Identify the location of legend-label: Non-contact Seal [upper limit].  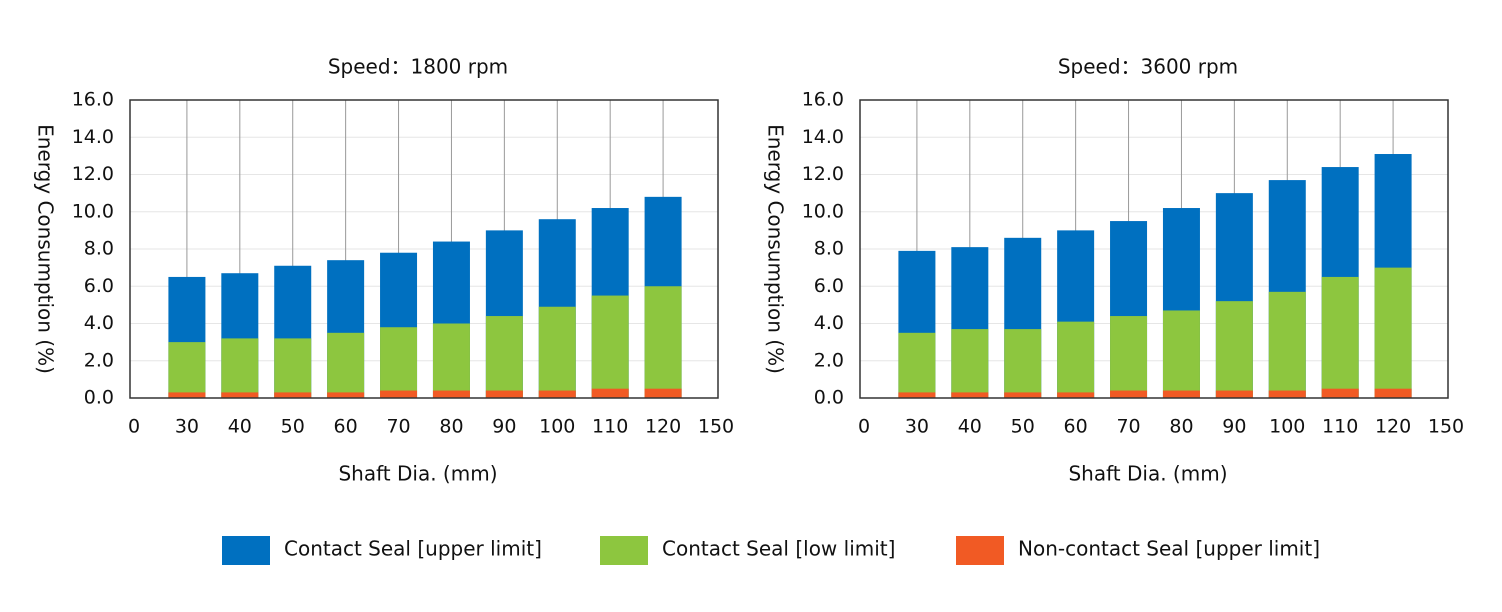
(1169, 549).